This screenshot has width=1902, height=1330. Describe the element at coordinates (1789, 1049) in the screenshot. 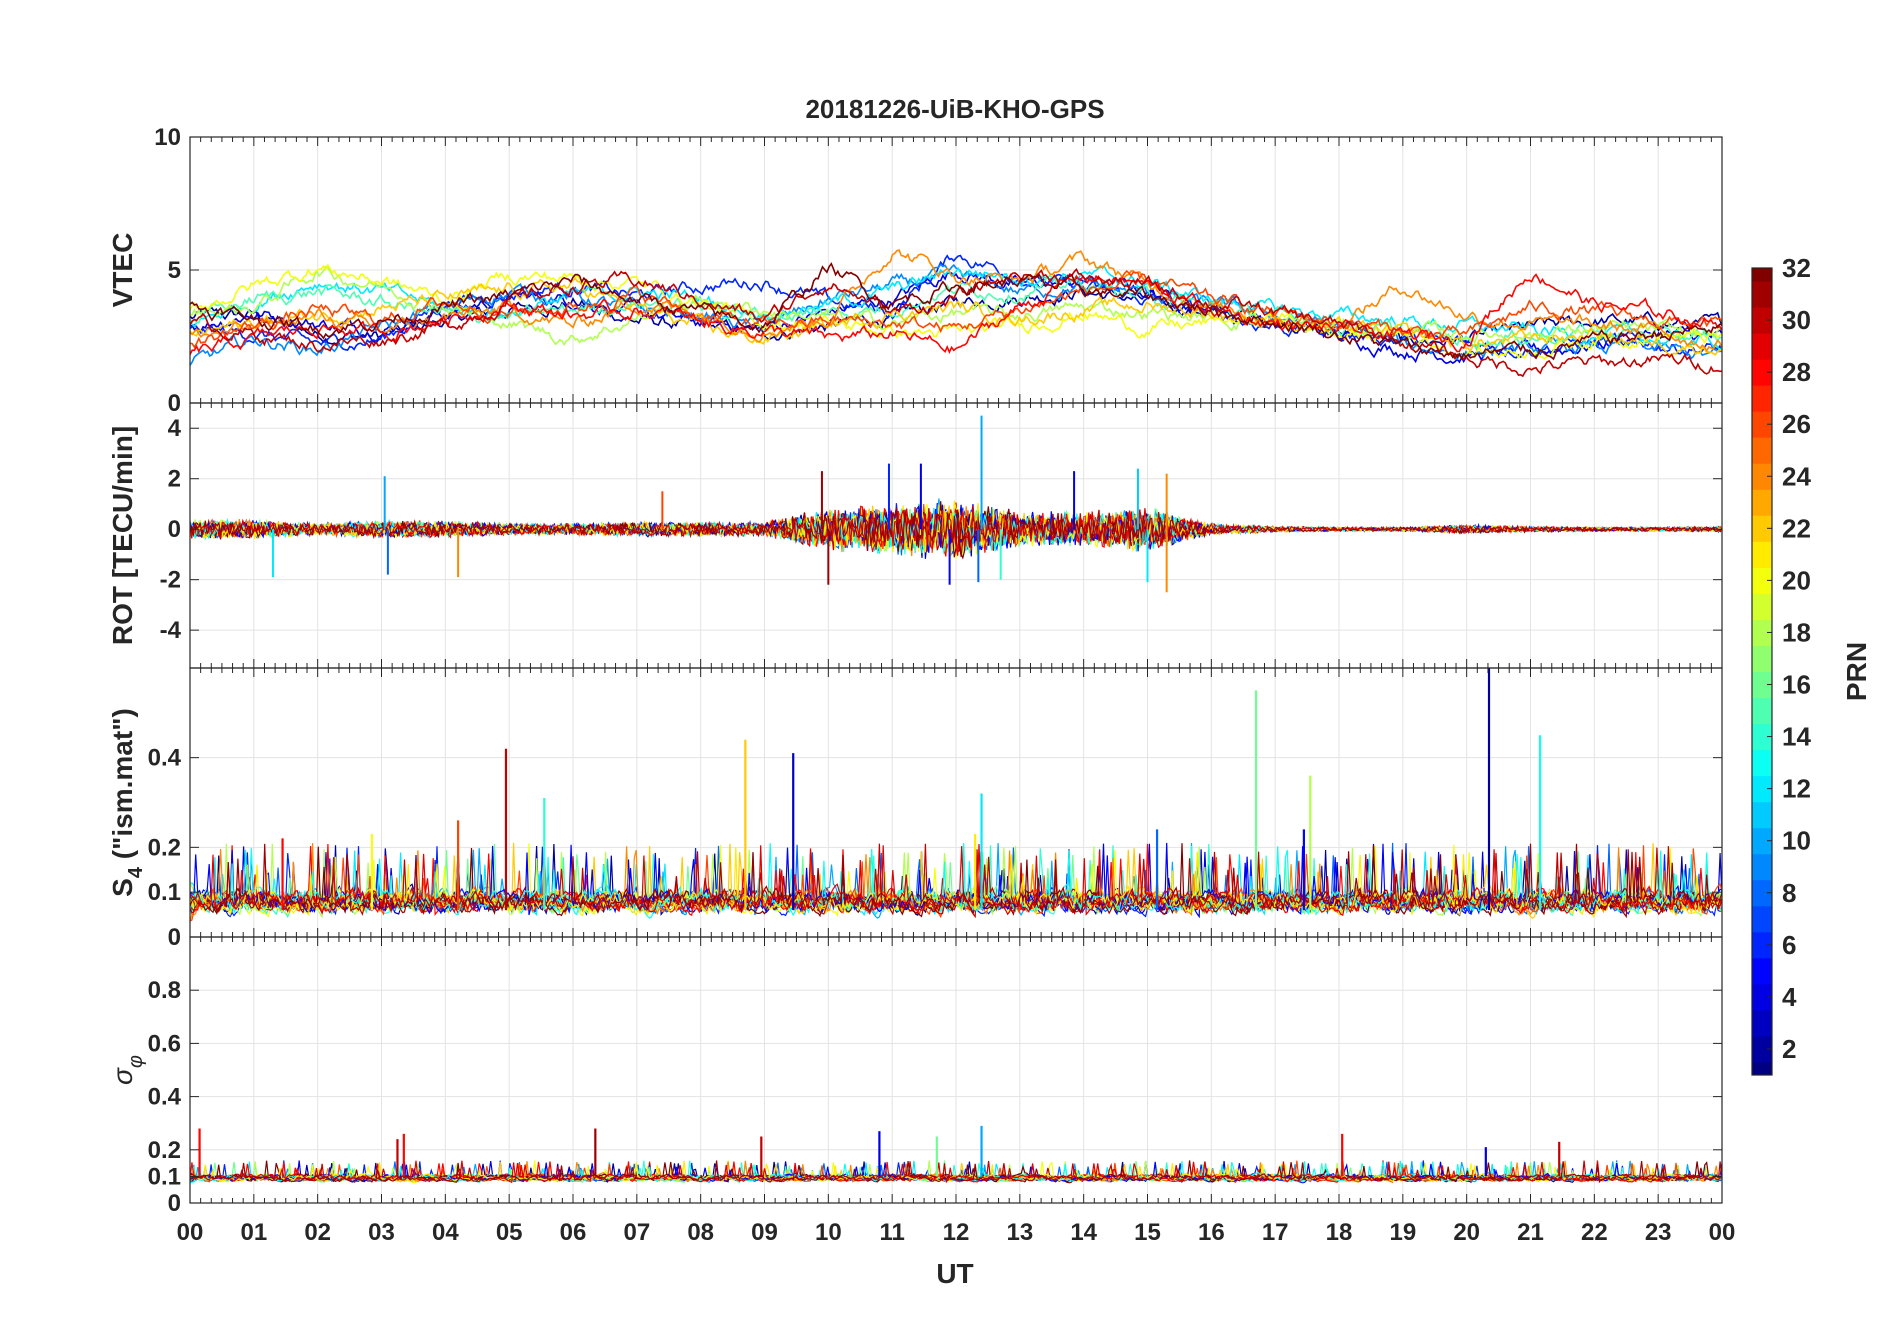

I see `colorbar-tick-label-0: 2` at that location.